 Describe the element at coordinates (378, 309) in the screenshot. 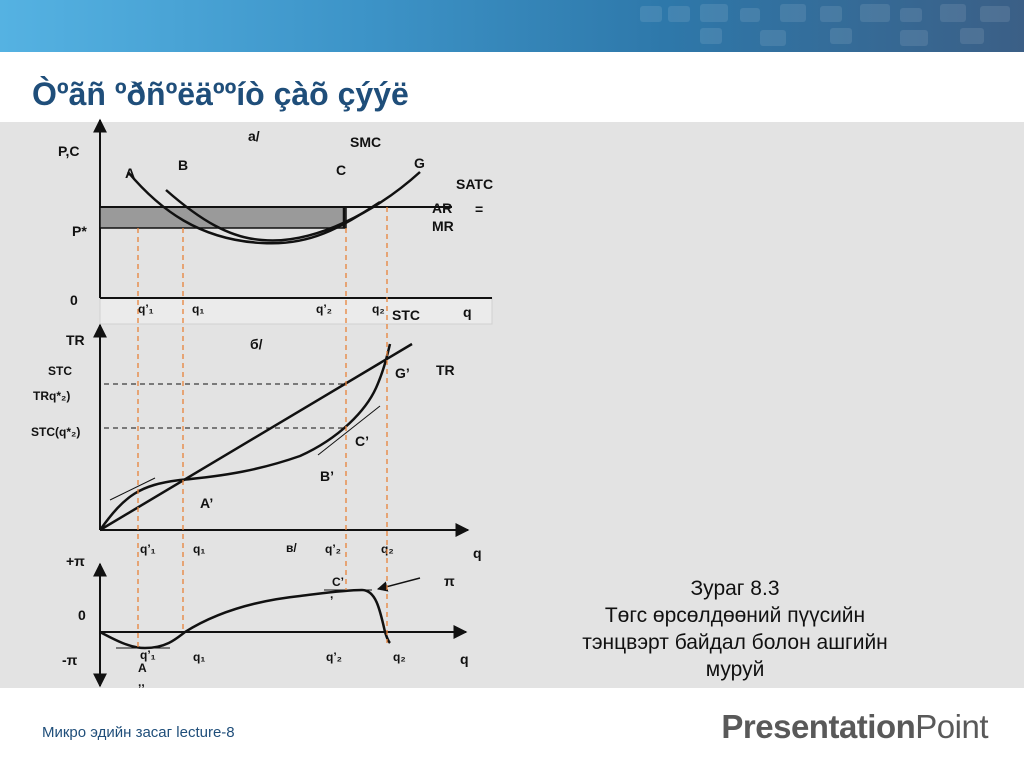

I see `panel-a-tick-q2: q₂` at that location.